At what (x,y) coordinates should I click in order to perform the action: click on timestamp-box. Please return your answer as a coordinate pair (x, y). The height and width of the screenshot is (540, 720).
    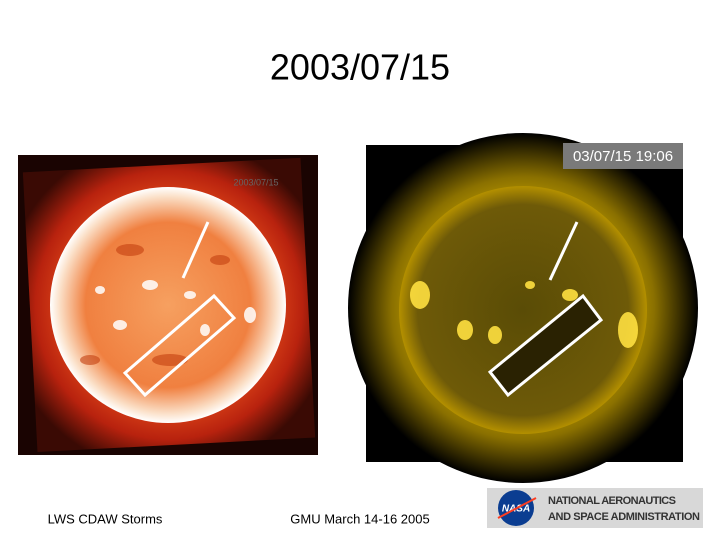
    Looking at the image, I should click on (623, 156).